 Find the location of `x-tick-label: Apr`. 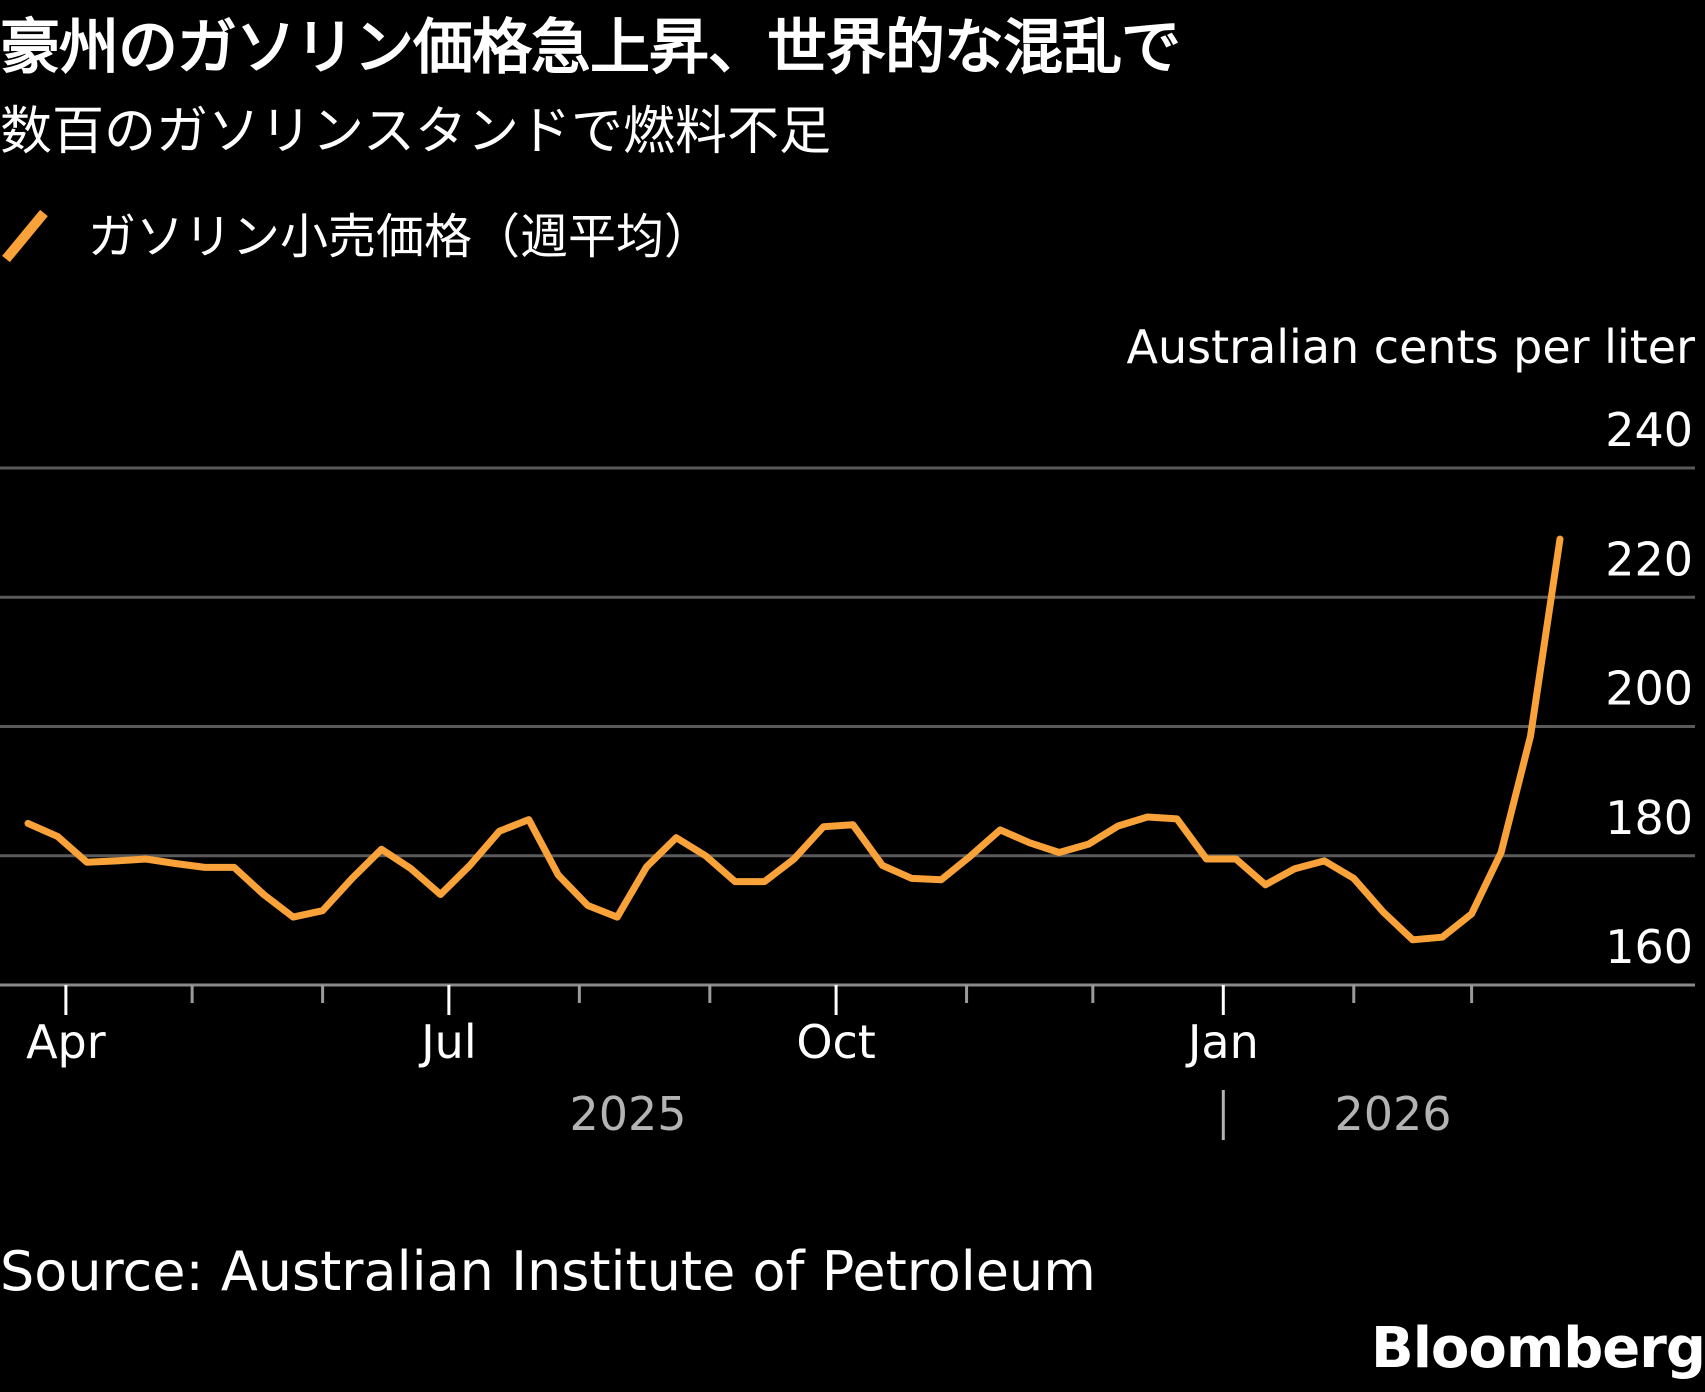

x-tick-label: Apr is located at coordinates (66, 1042).